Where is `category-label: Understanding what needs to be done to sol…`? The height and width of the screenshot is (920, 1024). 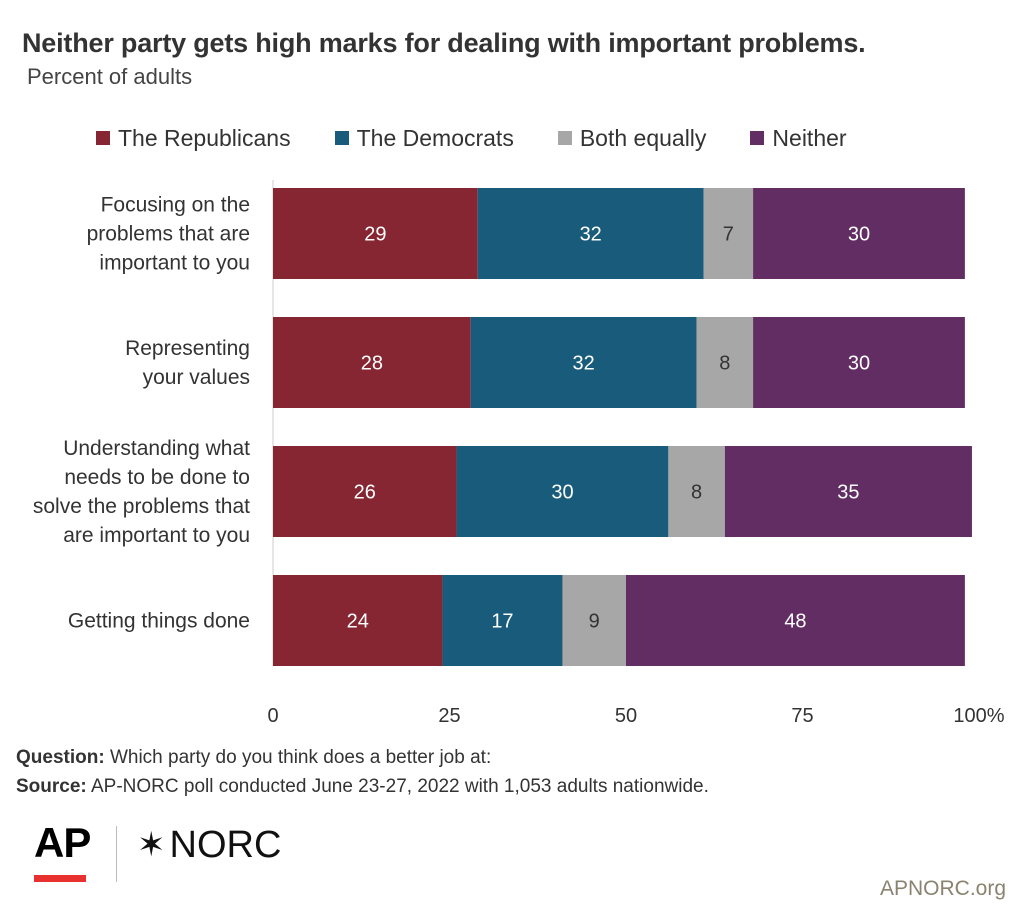
category-label: Understanding what needs to be done to sol… is located at coordinates (141, 492).